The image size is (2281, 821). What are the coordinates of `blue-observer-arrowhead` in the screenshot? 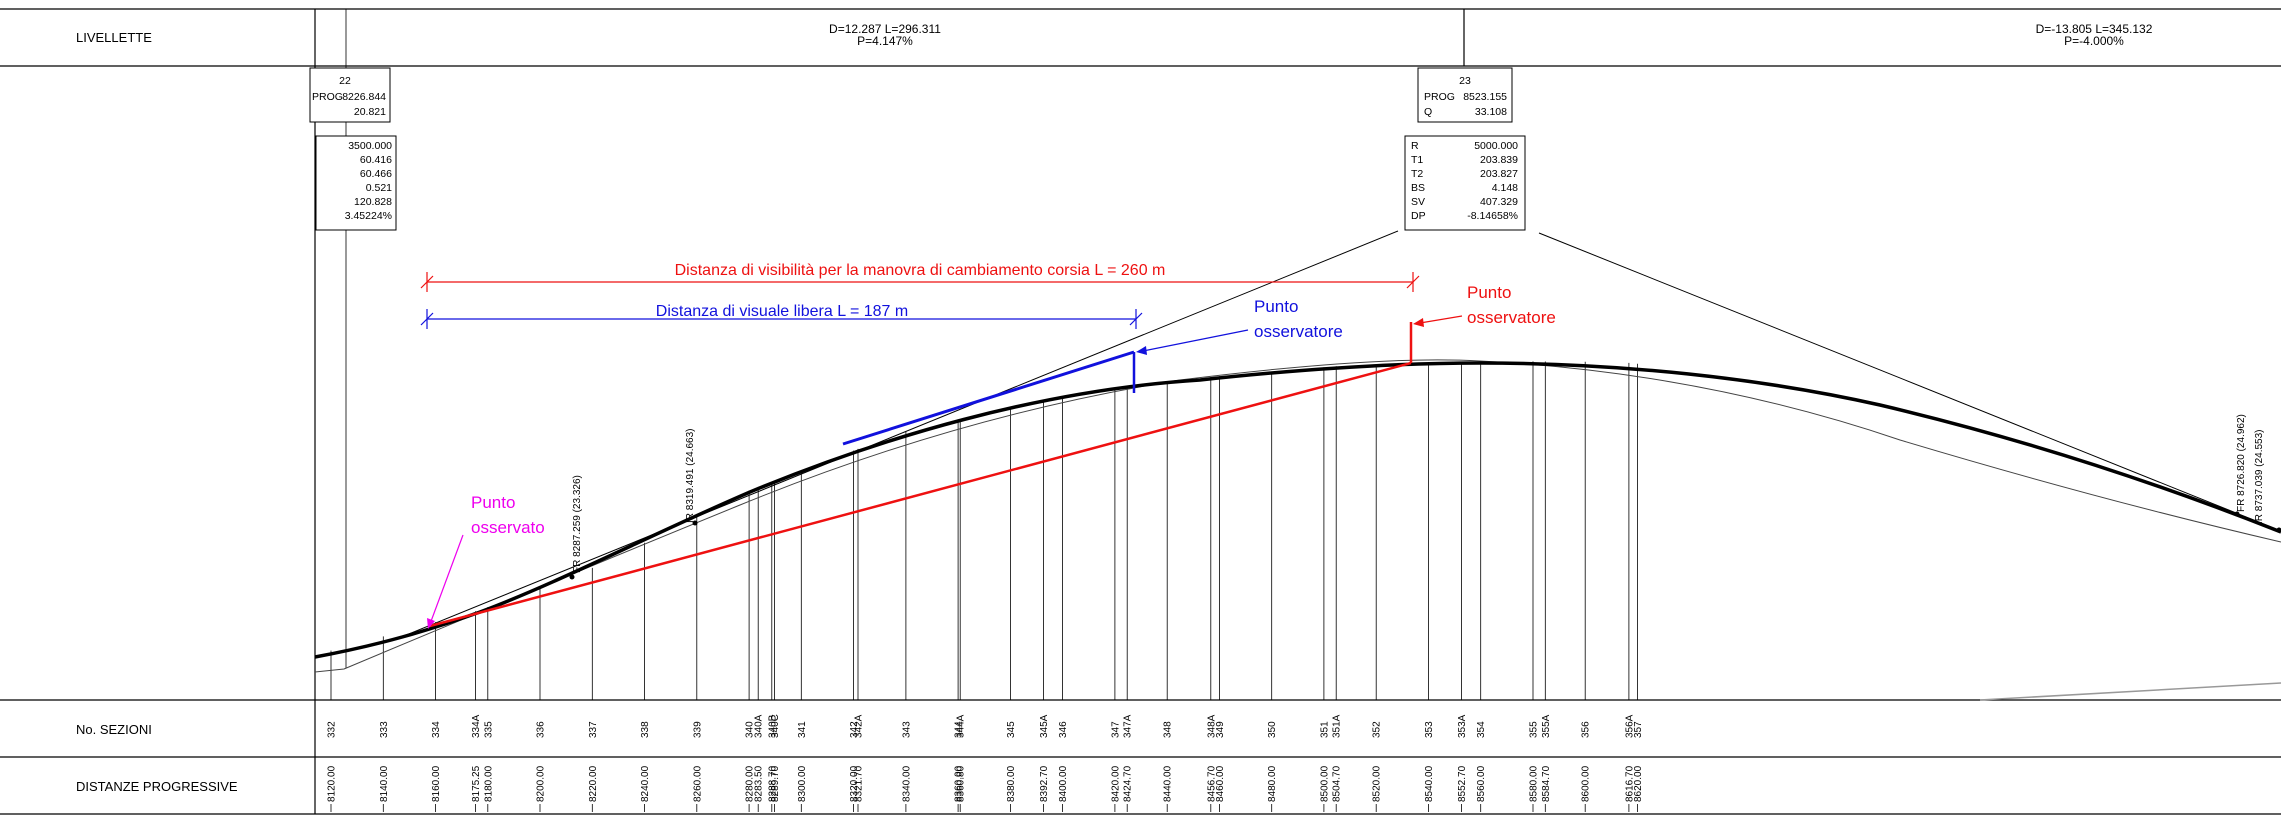 It's located at (1141, 350).